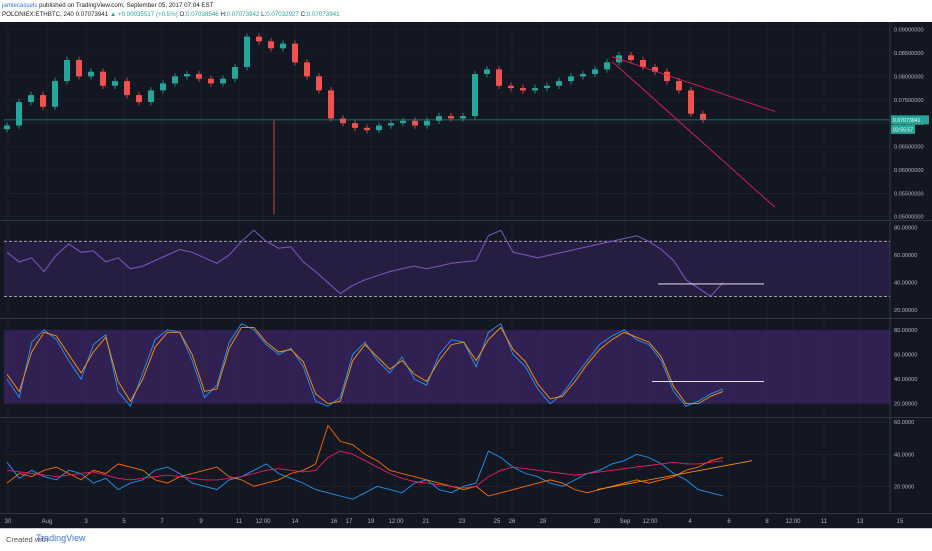  I want to click on high-value: 0.07073942, so click(243, 14).